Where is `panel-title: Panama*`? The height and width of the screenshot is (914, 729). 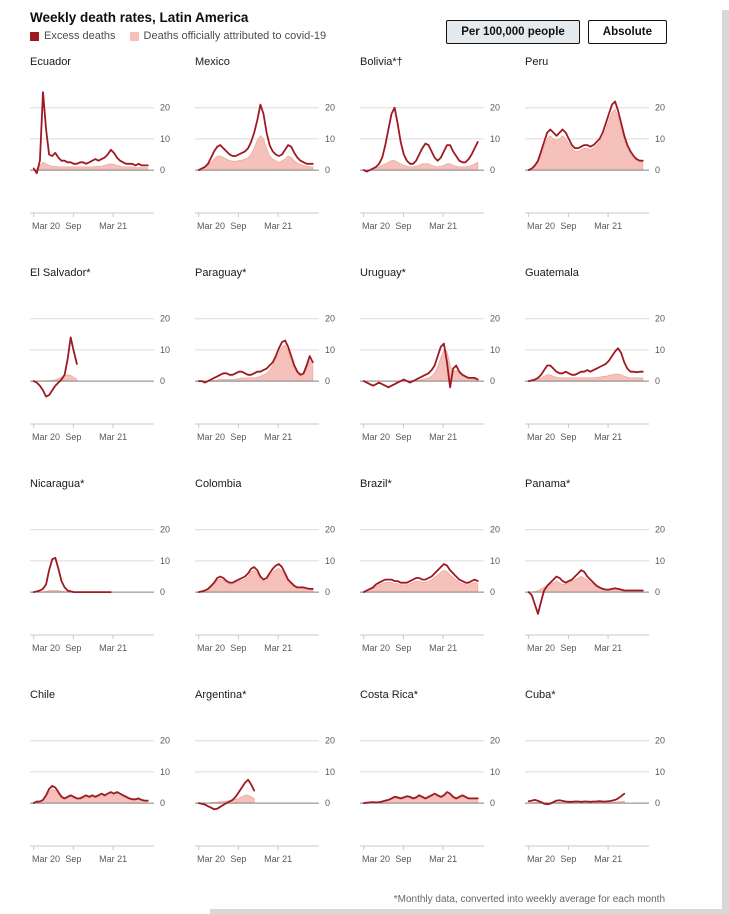 panel-title: Panama* is located at coordinates (548, 484).